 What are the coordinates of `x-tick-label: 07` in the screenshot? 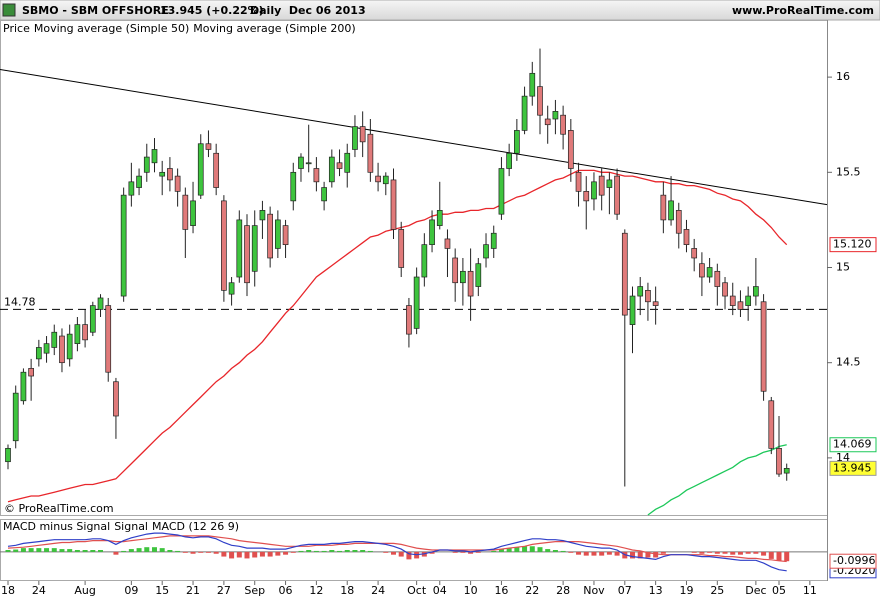 It's located at (625, 590).